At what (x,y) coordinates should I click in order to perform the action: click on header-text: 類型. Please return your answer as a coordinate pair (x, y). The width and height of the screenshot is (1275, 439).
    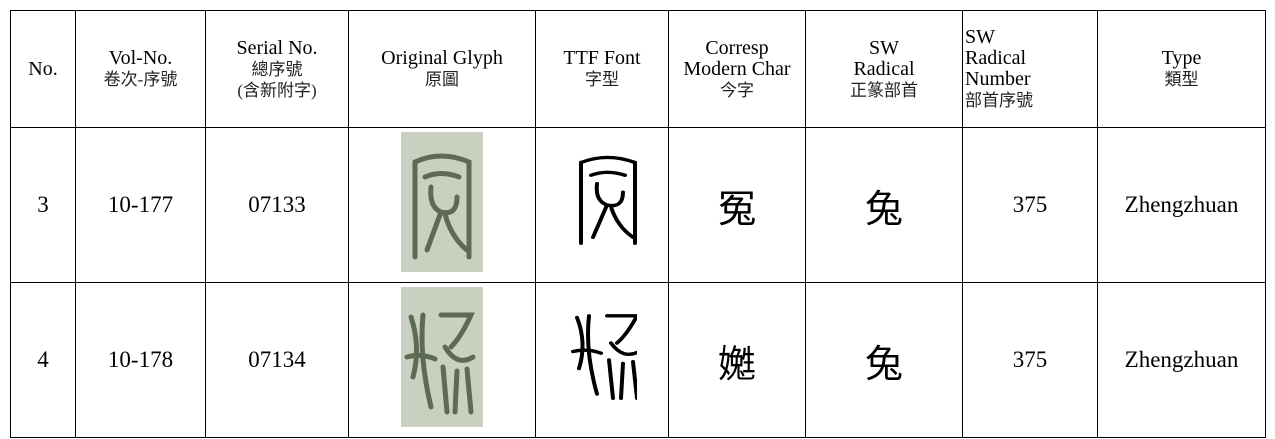
    Looking at the image, I should click on (1181, 79).